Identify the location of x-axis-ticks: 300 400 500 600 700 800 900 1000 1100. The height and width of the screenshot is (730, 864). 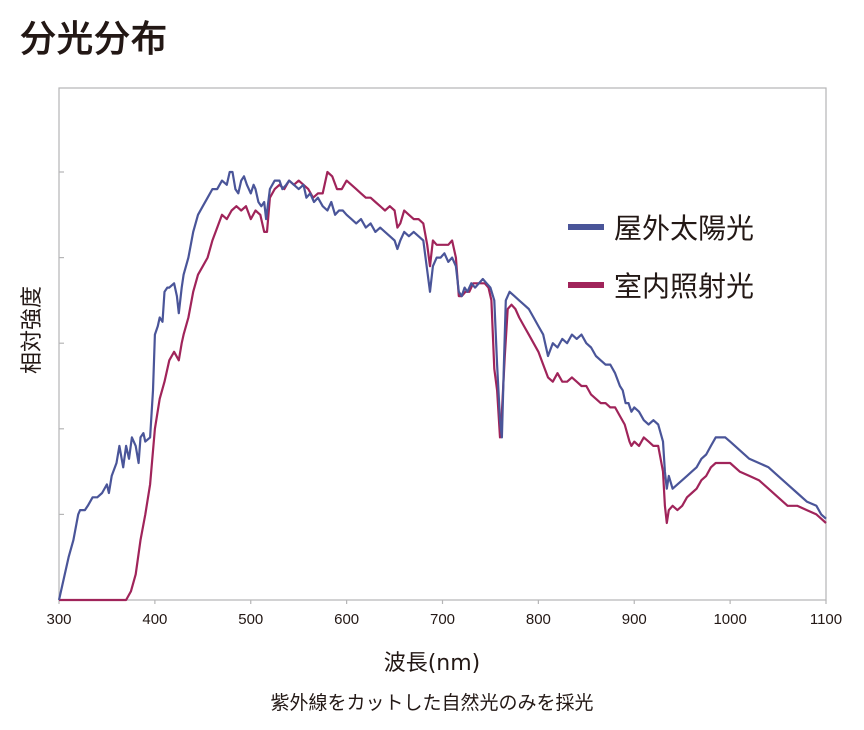
(444, 614).